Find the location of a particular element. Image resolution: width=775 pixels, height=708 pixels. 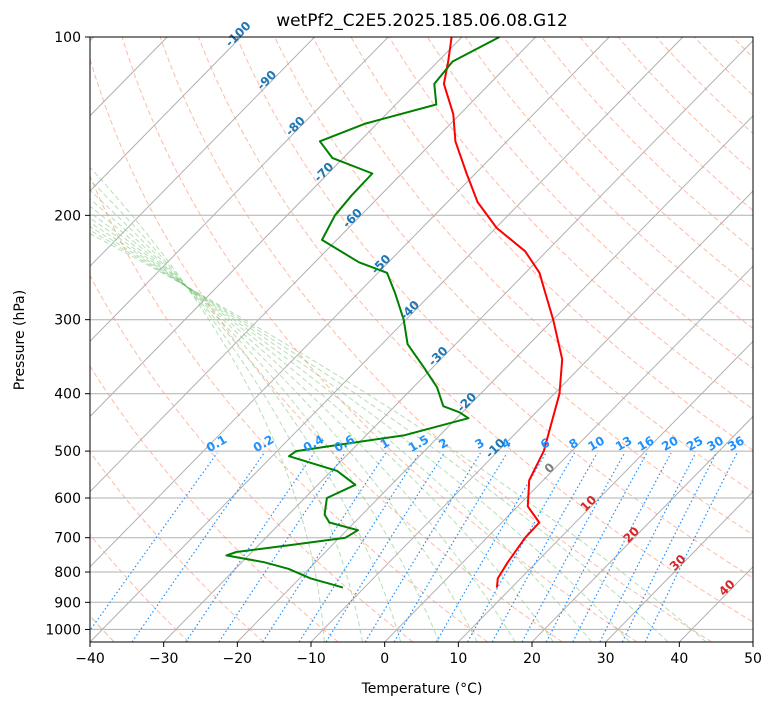

x-tick-label: −10 is located at coordinates (311, 659).